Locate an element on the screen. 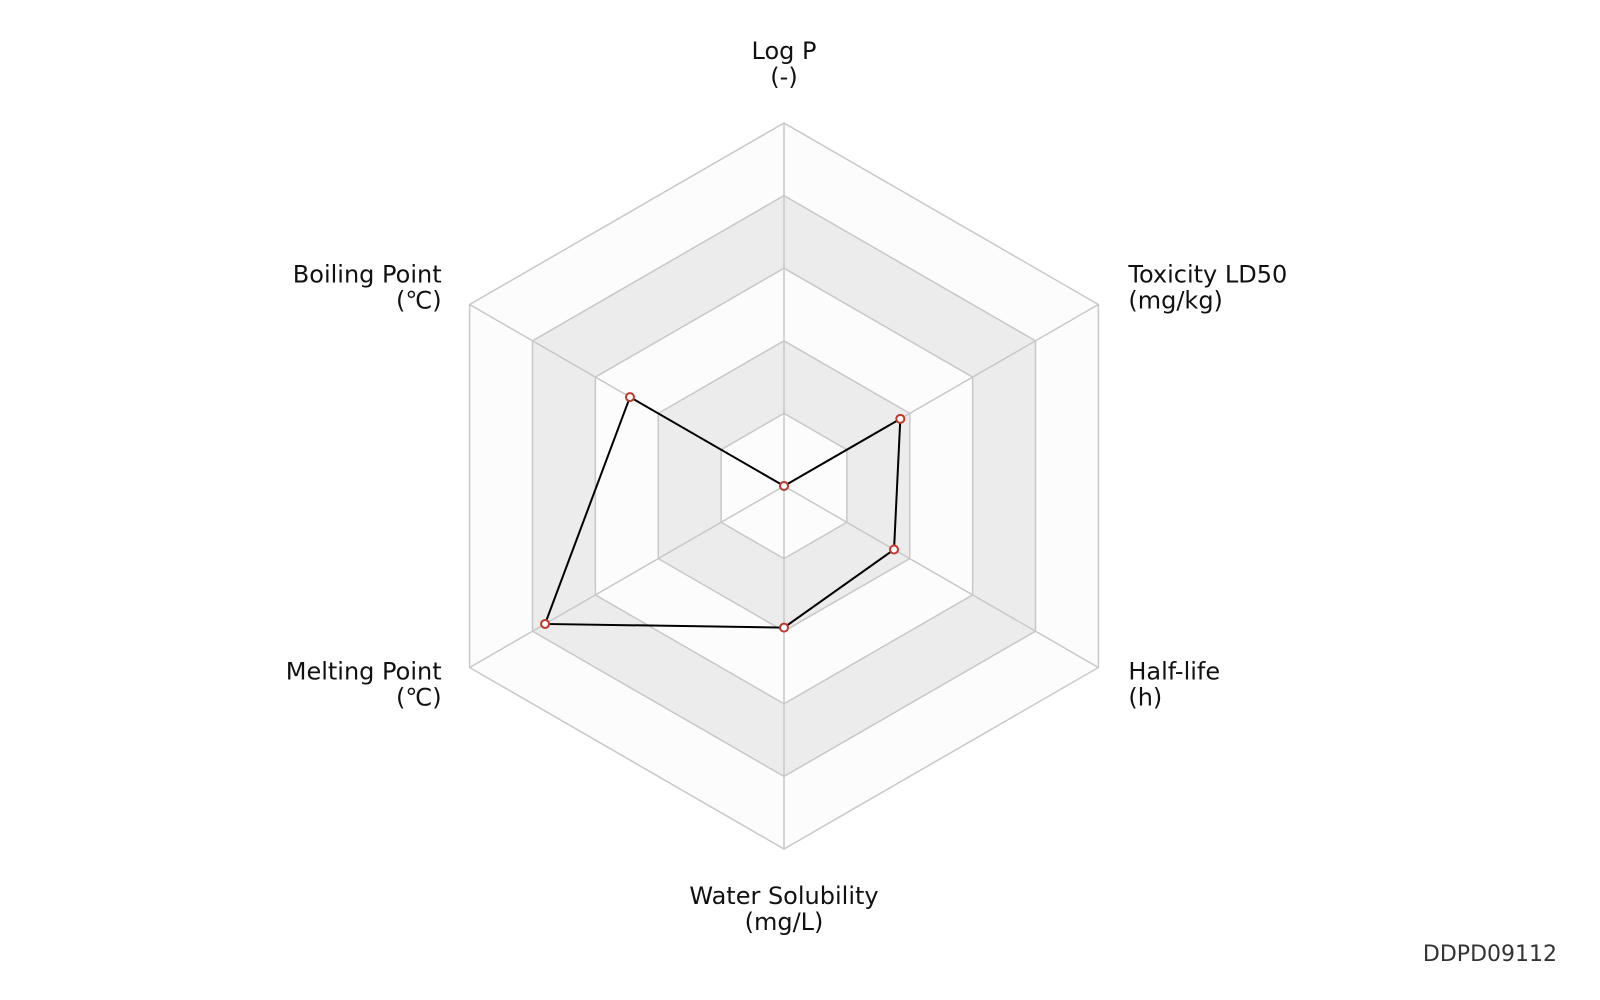  axis-label: Melting Point is located at coordinates (364, 672).